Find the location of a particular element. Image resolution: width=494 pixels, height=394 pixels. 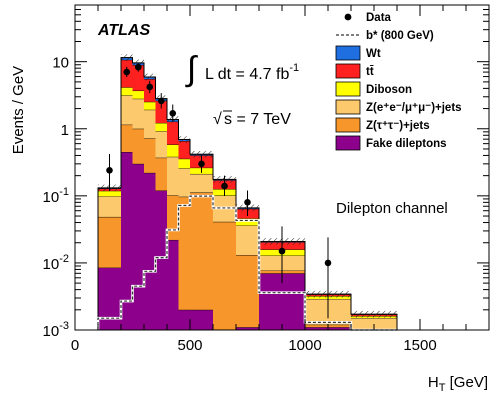

legend-data-label: Data is located at coordinates (379, 18).